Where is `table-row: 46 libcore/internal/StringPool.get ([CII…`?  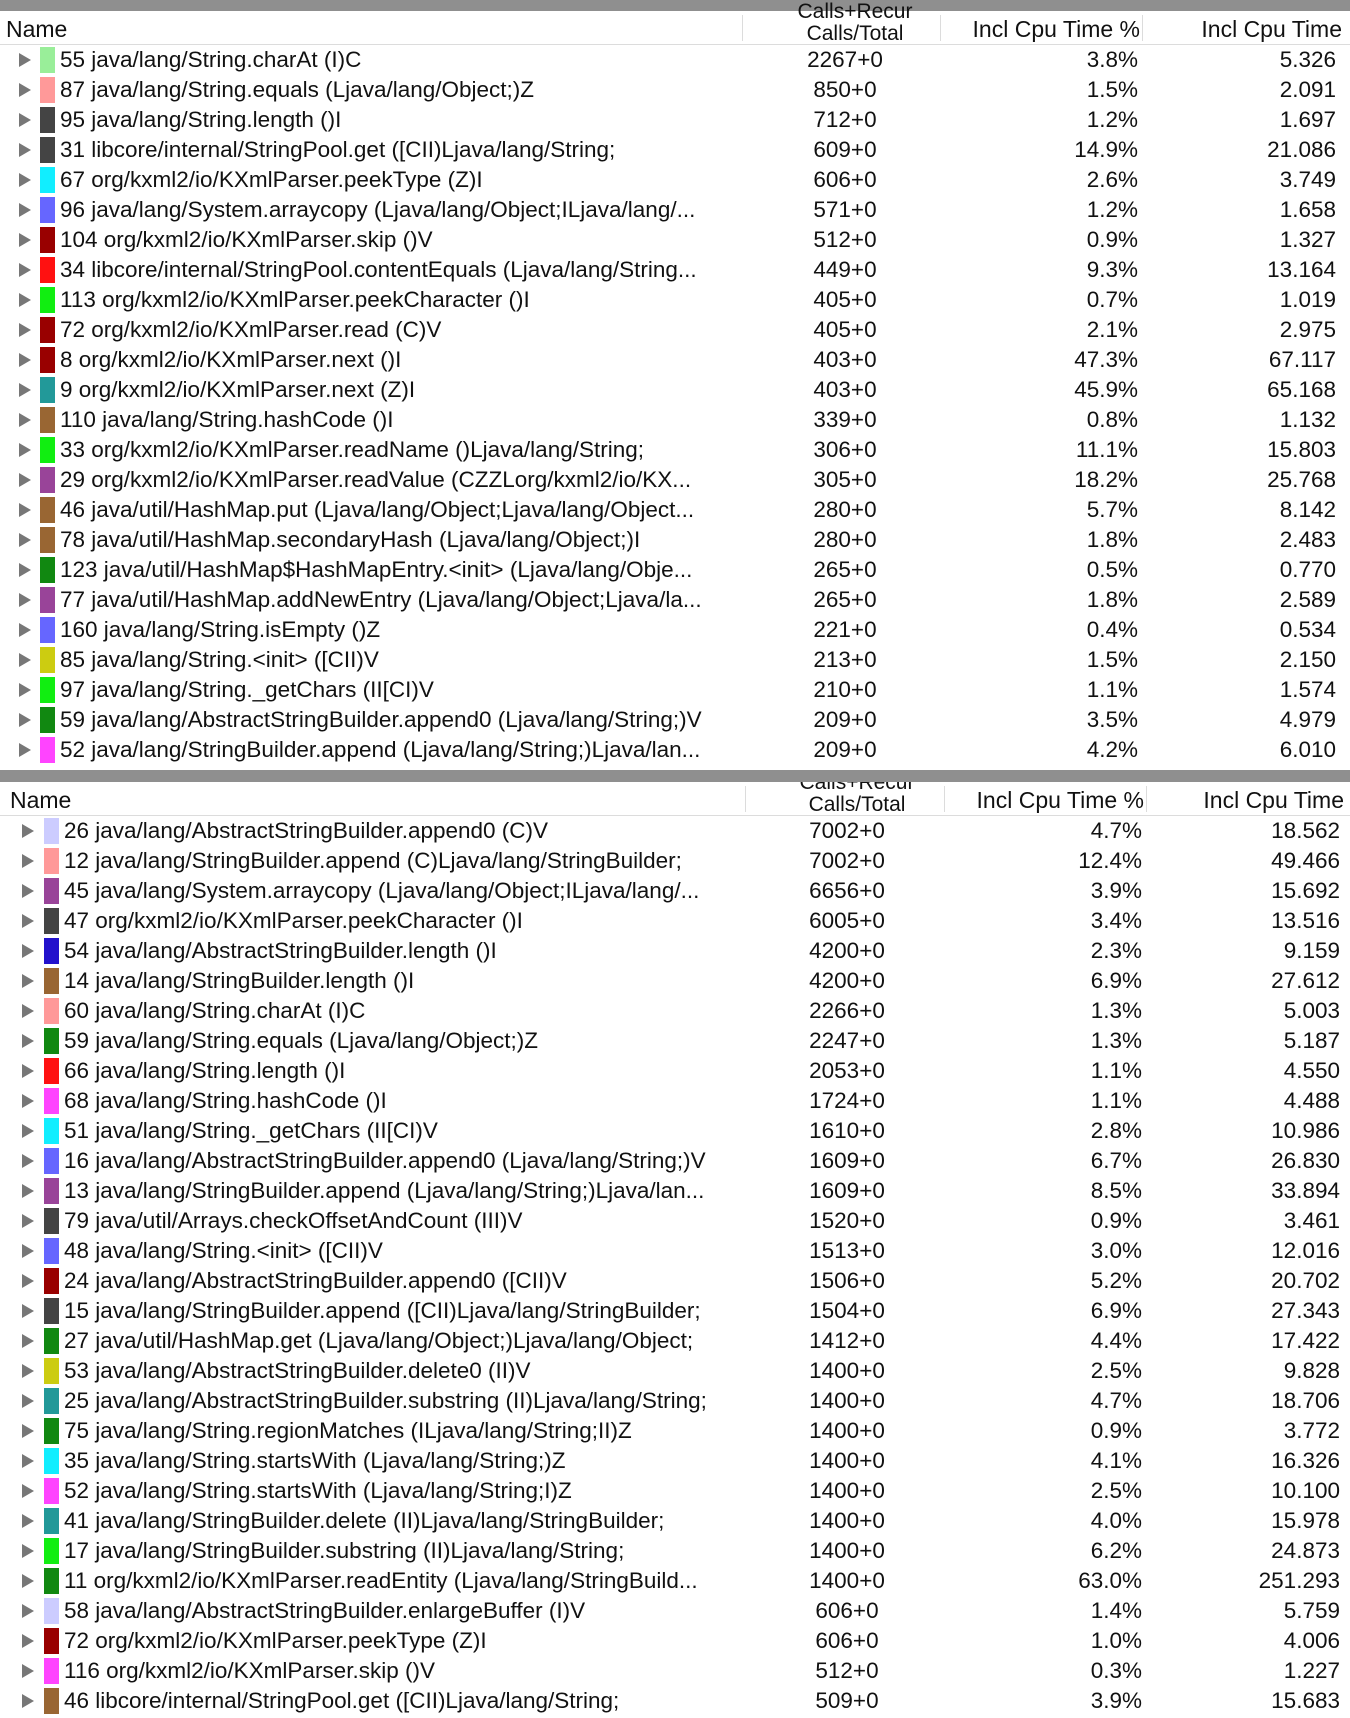
table-row: 46 libcore/internal/StringPool.get ([CII… is located at coordinates (675, 1701).